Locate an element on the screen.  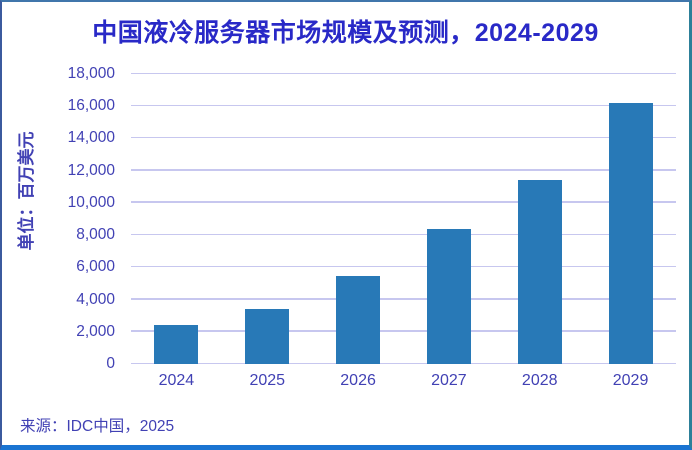
y-tick-label: 0 is located at coordinates (110, 363).